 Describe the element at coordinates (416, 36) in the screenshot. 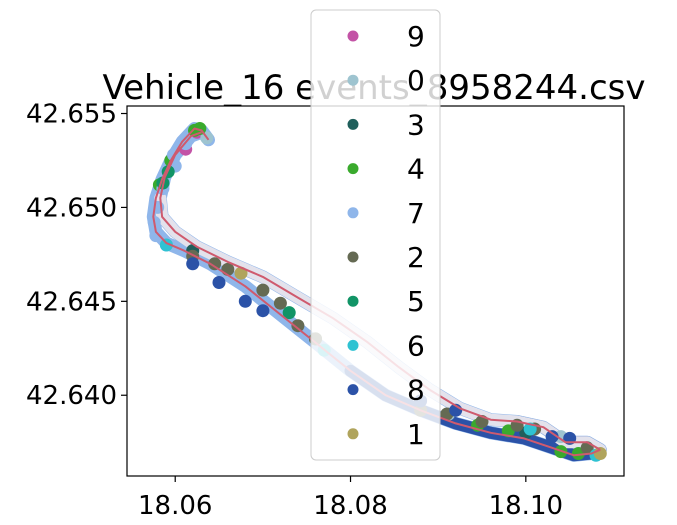

I see `legend-label-9: 9` at that location.